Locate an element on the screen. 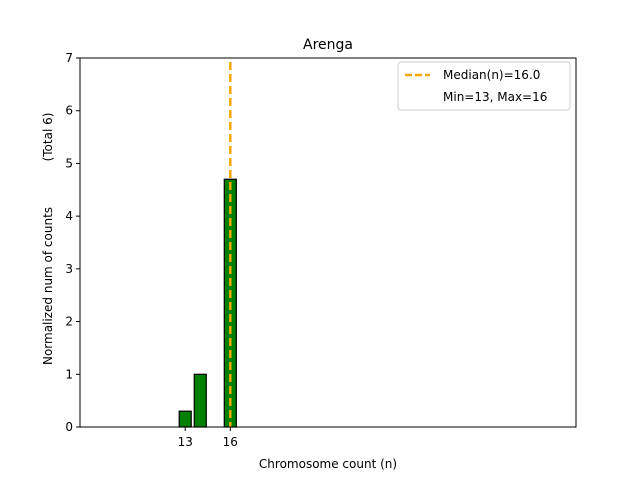 Image resolution: width=640 pixels, height=480 pixels. y-tick-label: 7 is located at coordinates (69, 58).